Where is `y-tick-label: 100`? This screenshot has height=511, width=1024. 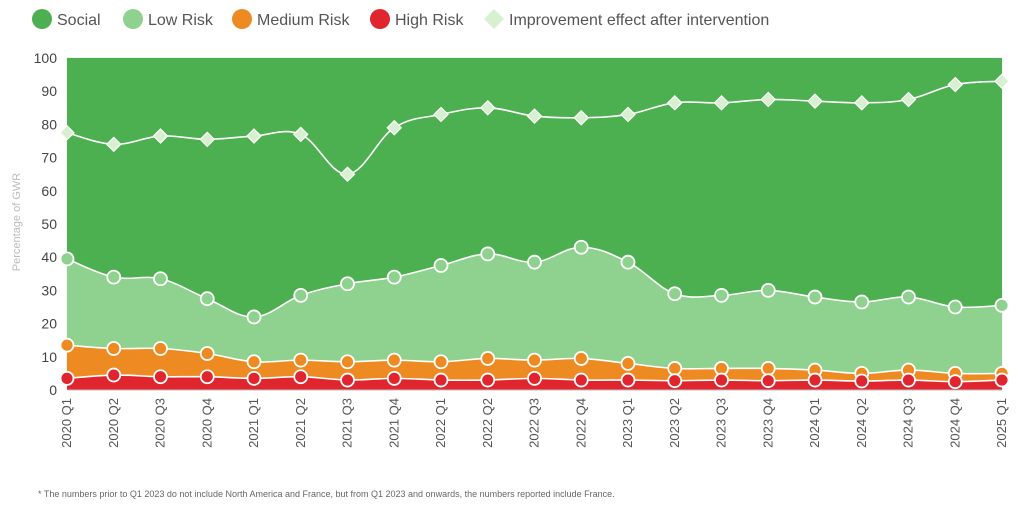 y-tick-label: 100 is located at coordinates (46, 58).